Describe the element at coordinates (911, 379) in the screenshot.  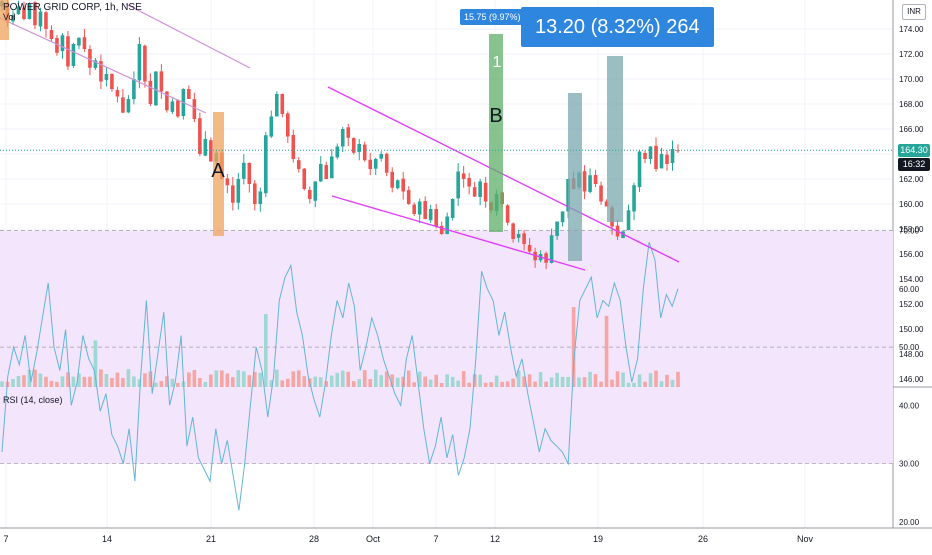
I see `price-tick-label: 146.00` at that location.